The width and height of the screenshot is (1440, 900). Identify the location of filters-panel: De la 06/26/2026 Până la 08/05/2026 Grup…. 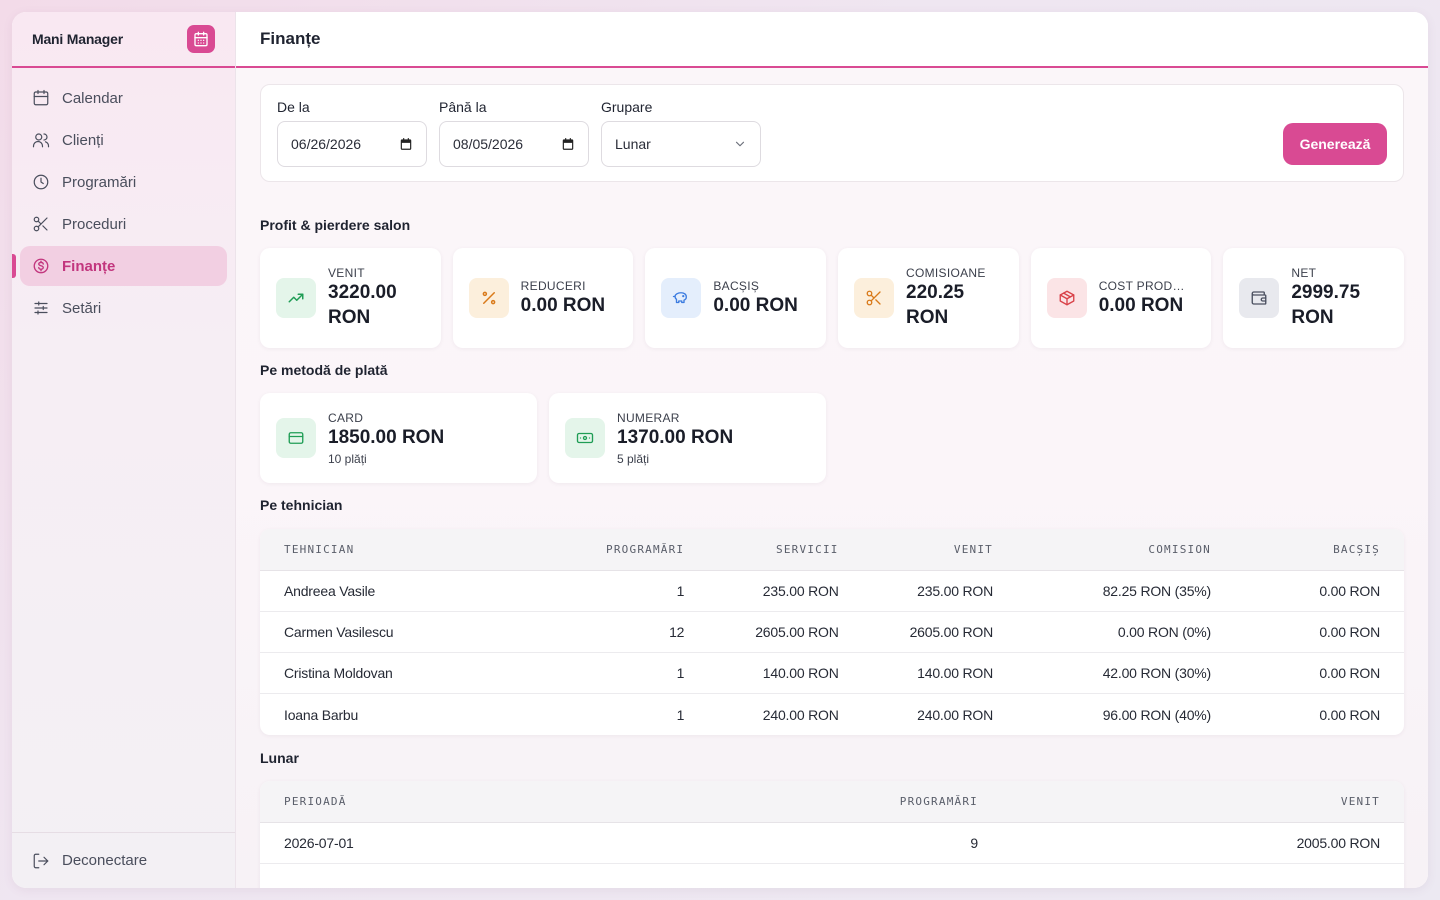
(832, 133).